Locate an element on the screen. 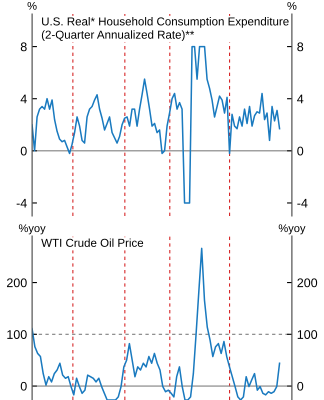 Image resolution: width=324 pixels, height=400 pixels. y-tick-label: 4 is located at coordinates (23, 99).